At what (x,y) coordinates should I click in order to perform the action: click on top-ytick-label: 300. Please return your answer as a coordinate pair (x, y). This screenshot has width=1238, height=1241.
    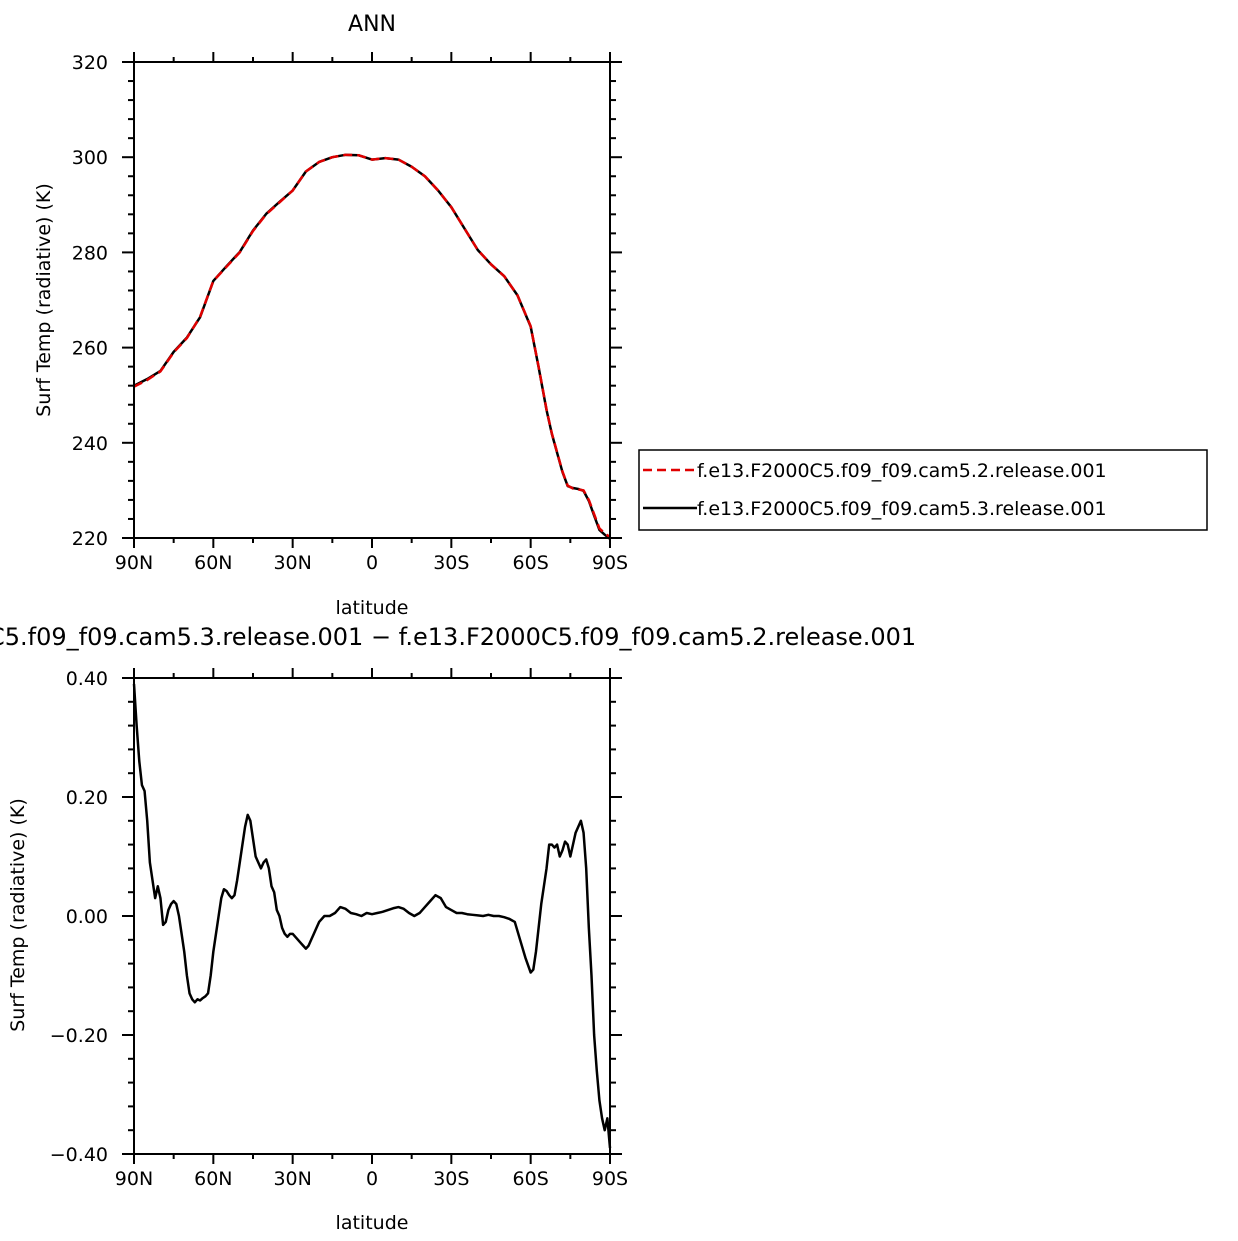
    Looking at the image, I should click on (90, 158).